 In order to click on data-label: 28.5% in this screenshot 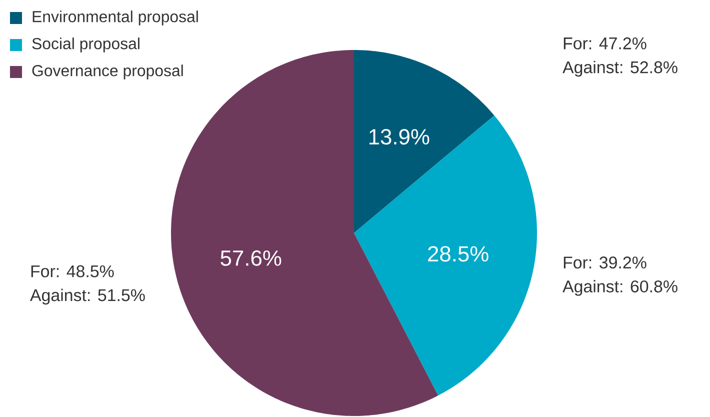, I will do `click(458, 254)`.